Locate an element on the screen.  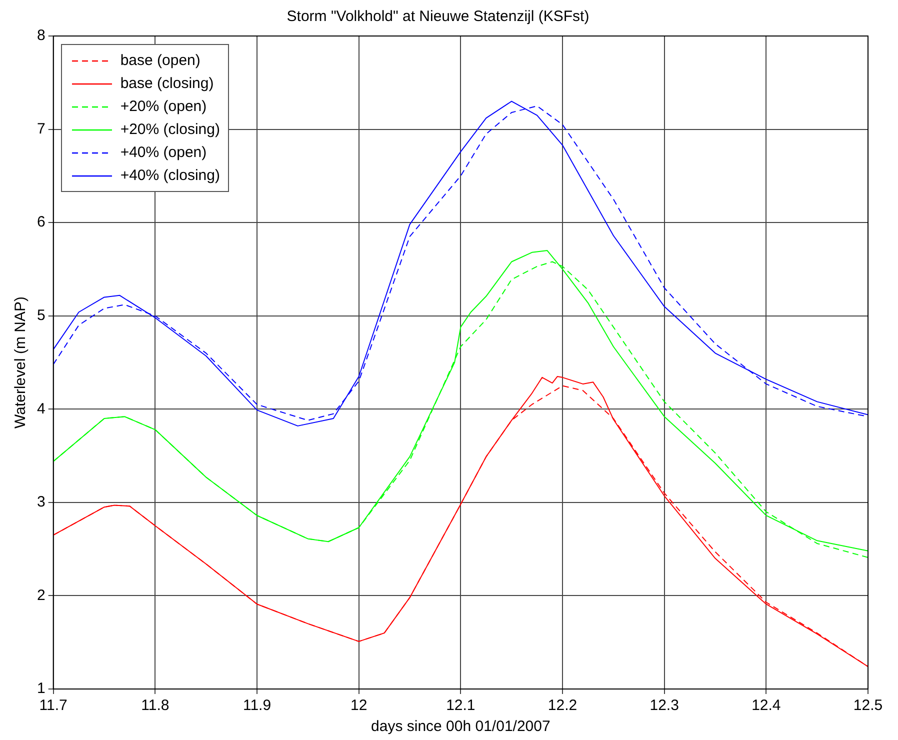
y-tick-label: 1 is located at coordinates (41, 689).